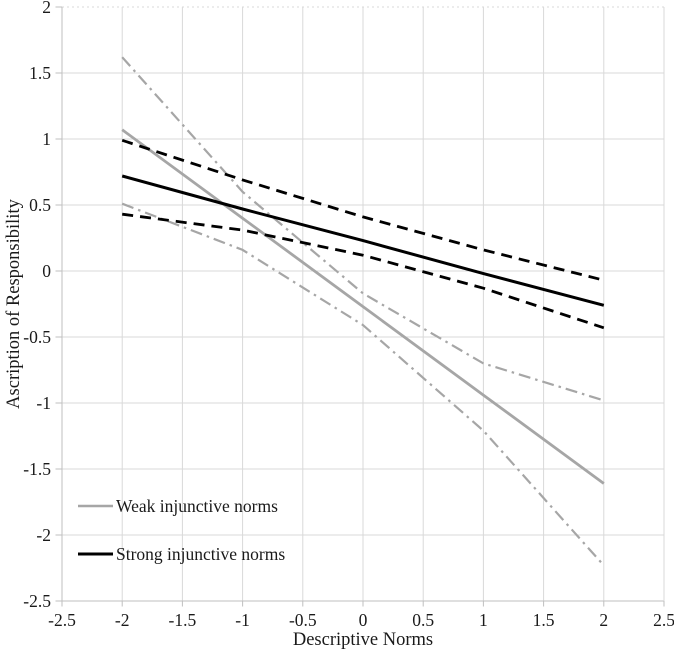  Describe the element at coordinates (40, 205) in the screenshot. I see `y-tick-label: 0.5` at that location.